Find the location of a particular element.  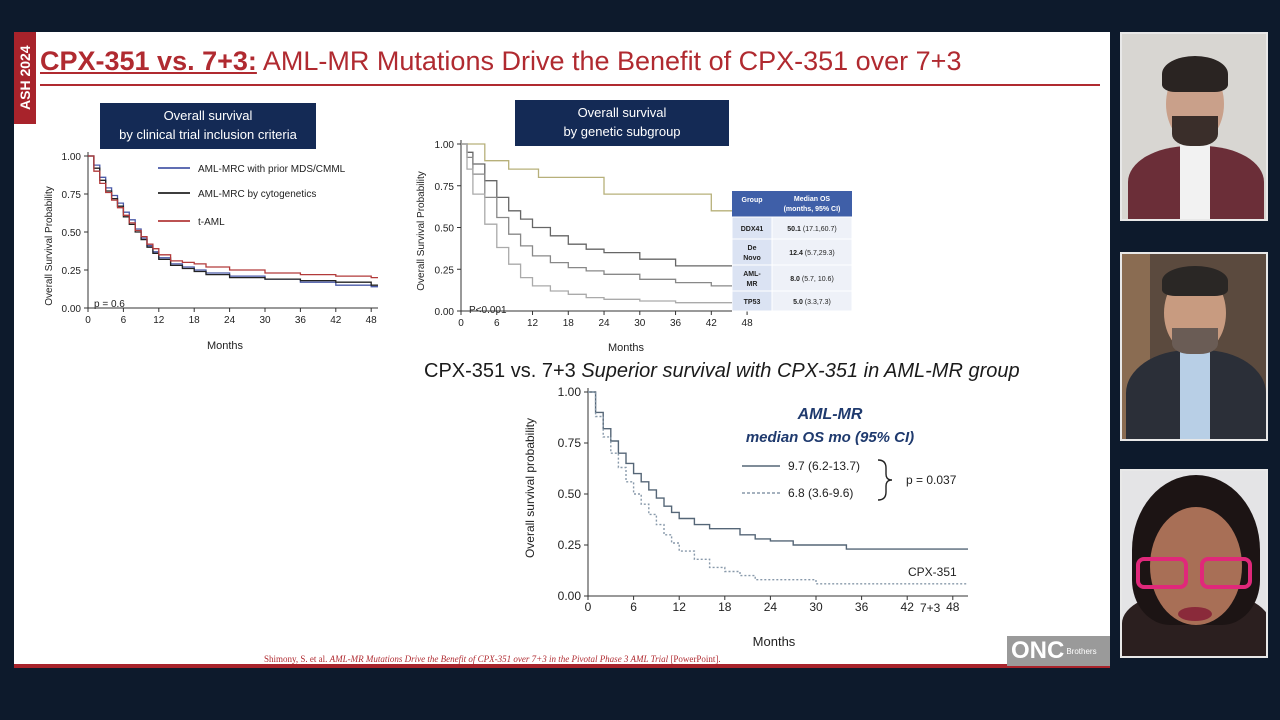

title-underline is located at coordinates (570, 85).